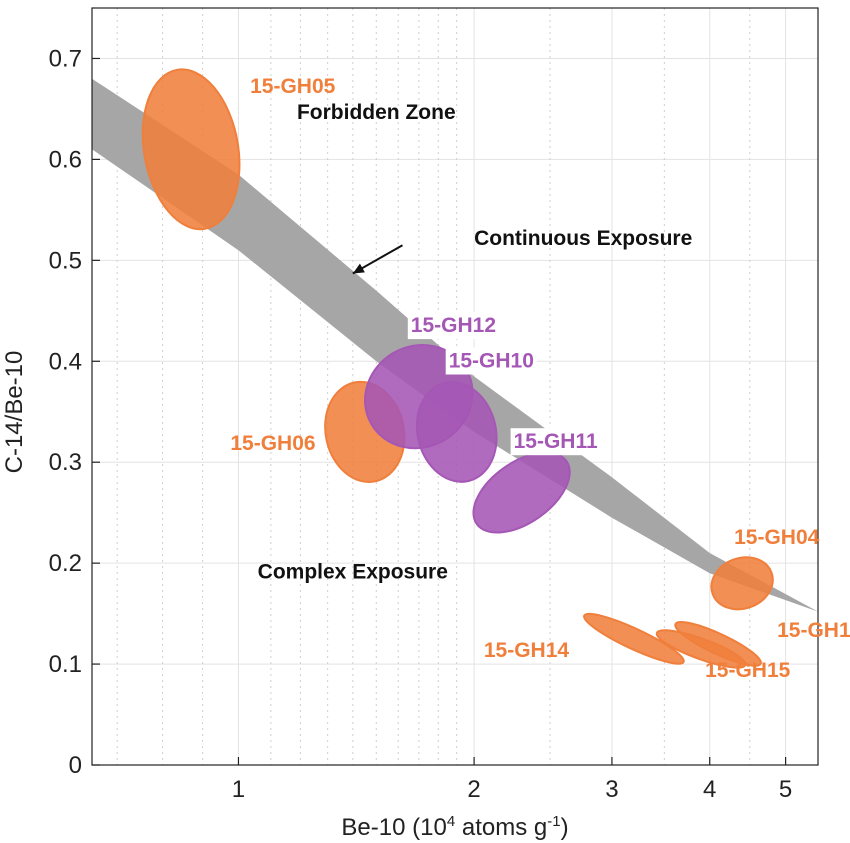 This screenshot has width=850, height=843. Describe the element at coordinates (293, 86) in the screenshot. I see `sample-label-15-gh05: 15-GH05` at that location.